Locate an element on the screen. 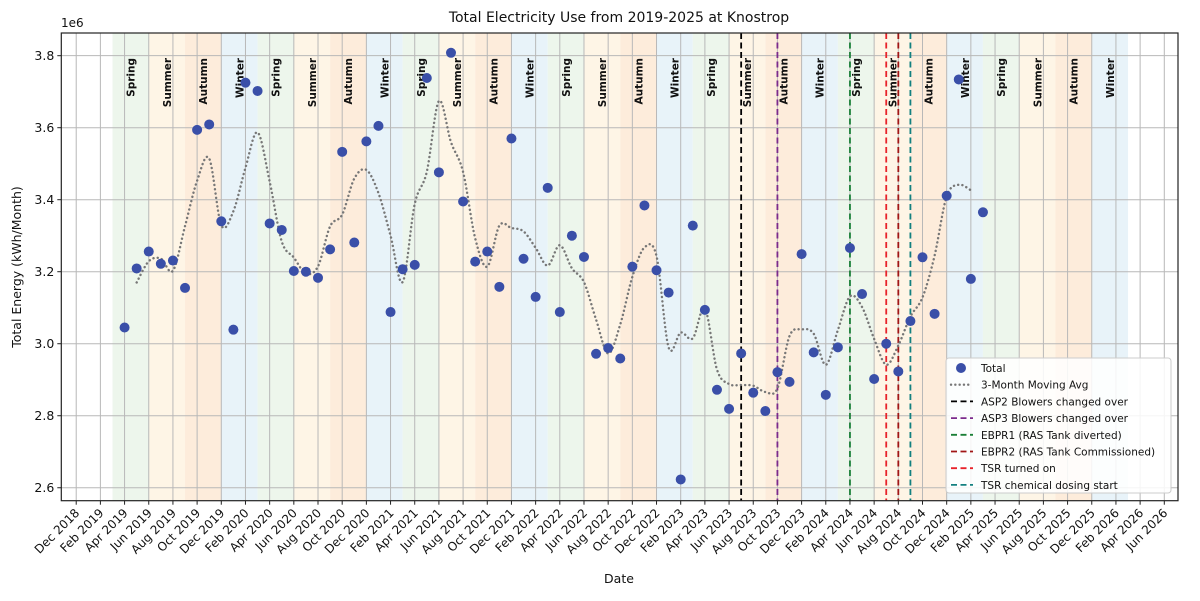 The image size is (1200, 601). y-axis-label: Total Energy (kWh/Month) is located at coordinates (16, 267).